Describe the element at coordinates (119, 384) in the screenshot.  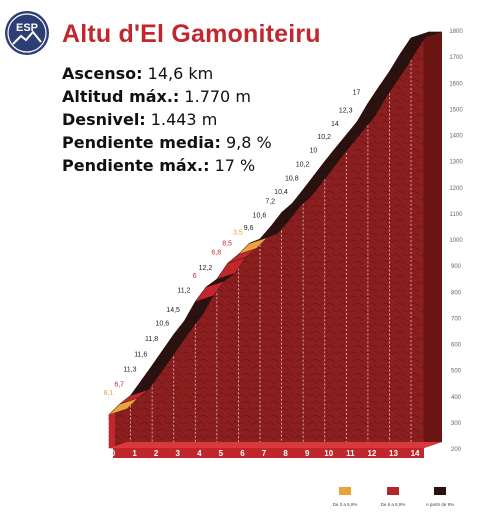
I see `gradient-label: 6,7` at that location.